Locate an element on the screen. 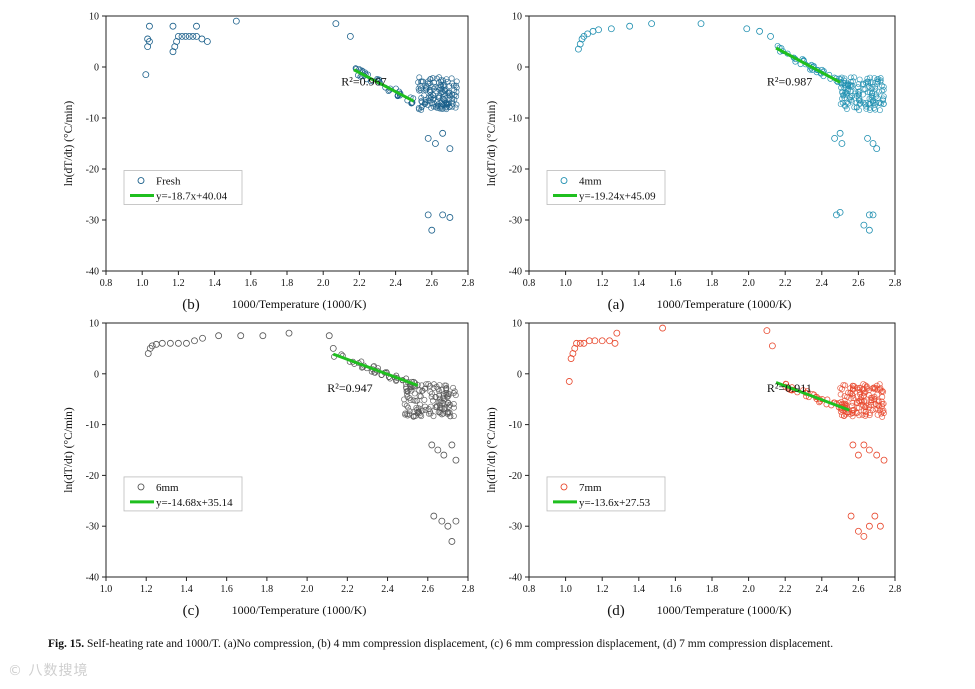  y-tick-label: -40 is located at coordinates (515, 272).